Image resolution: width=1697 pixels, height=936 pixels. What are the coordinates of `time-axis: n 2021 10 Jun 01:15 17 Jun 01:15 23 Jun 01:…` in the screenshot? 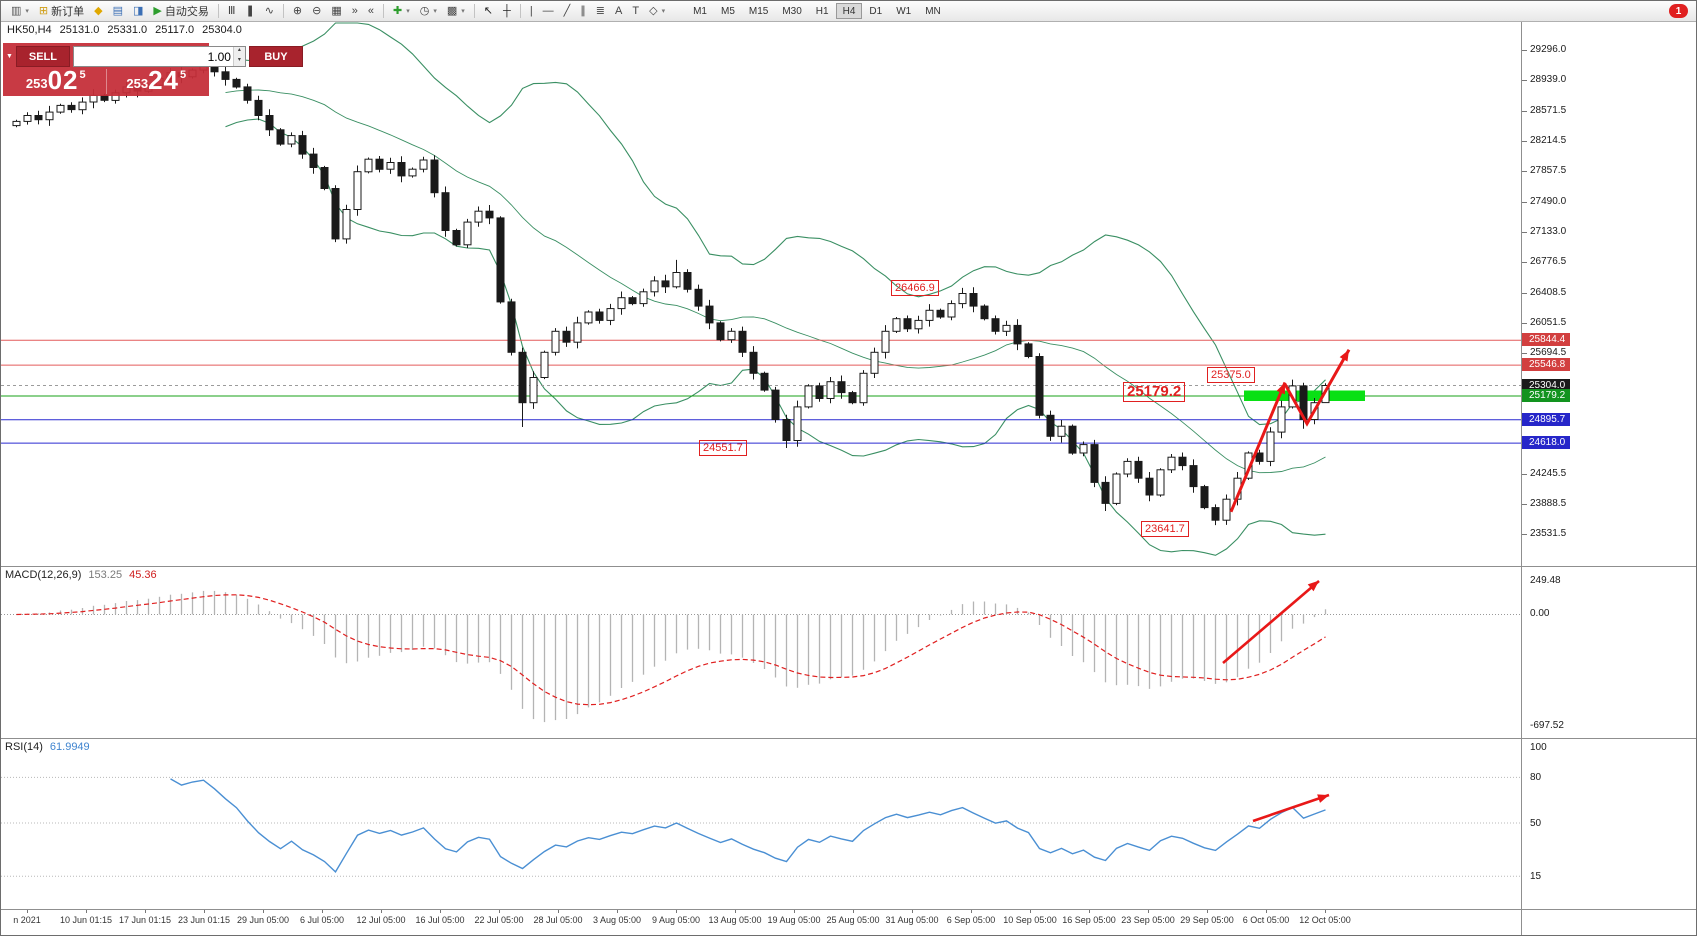 It's located at (848, 922).